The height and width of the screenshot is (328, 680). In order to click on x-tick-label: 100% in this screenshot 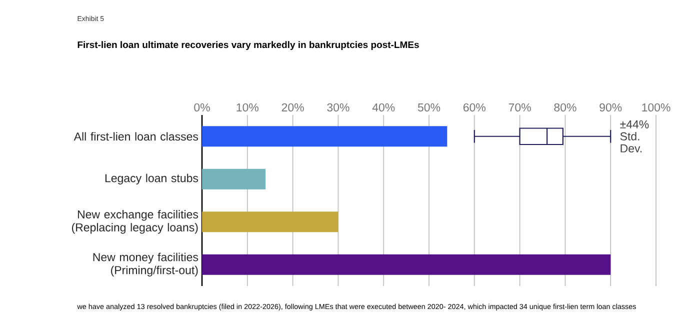, I will do `click(656, 107)`.